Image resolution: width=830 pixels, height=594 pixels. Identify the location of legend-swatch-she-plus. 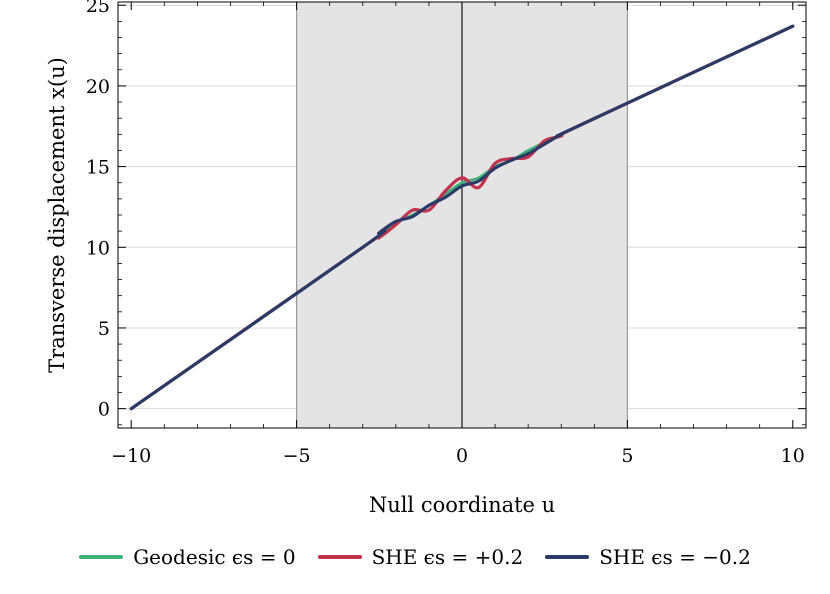
(339, 557).